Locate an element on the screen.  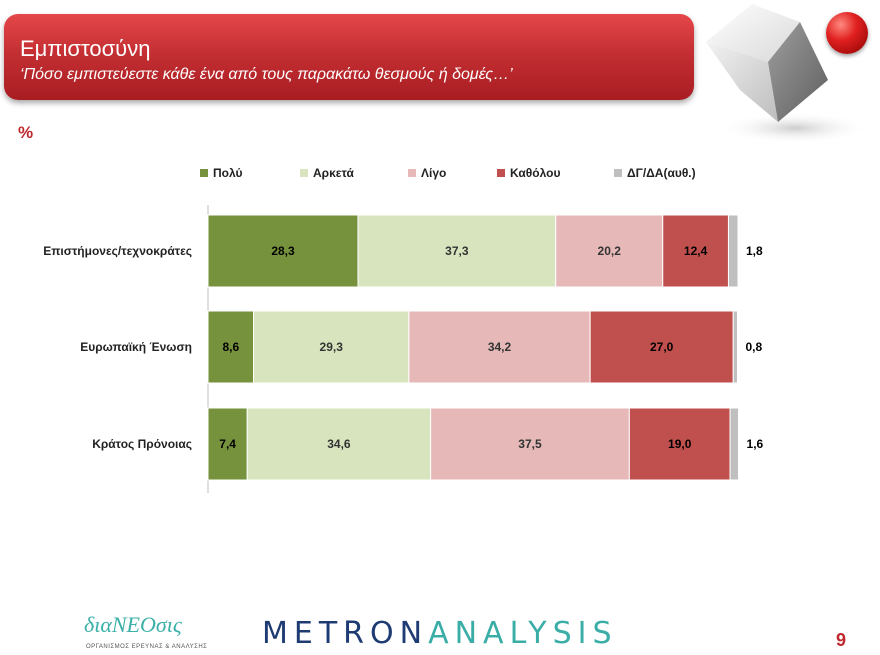
data-label: 27,0 is located at coordinates (662, 347).